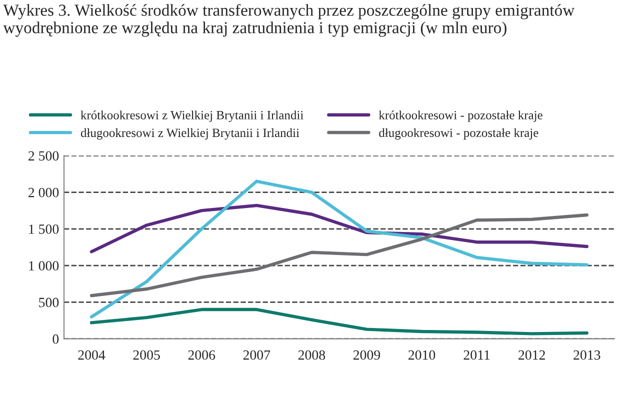 The image size is (640, 394). I want to click on y-tick-label: 1 500, so click(44, 229).